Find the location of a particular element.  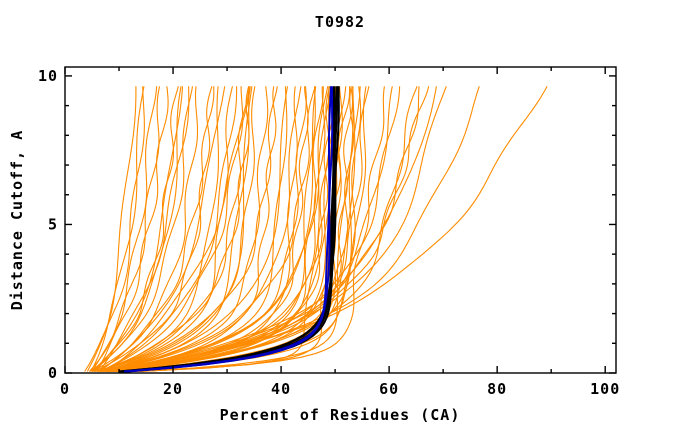

x-tick-label: 20 is located at coordinates (173, 389).